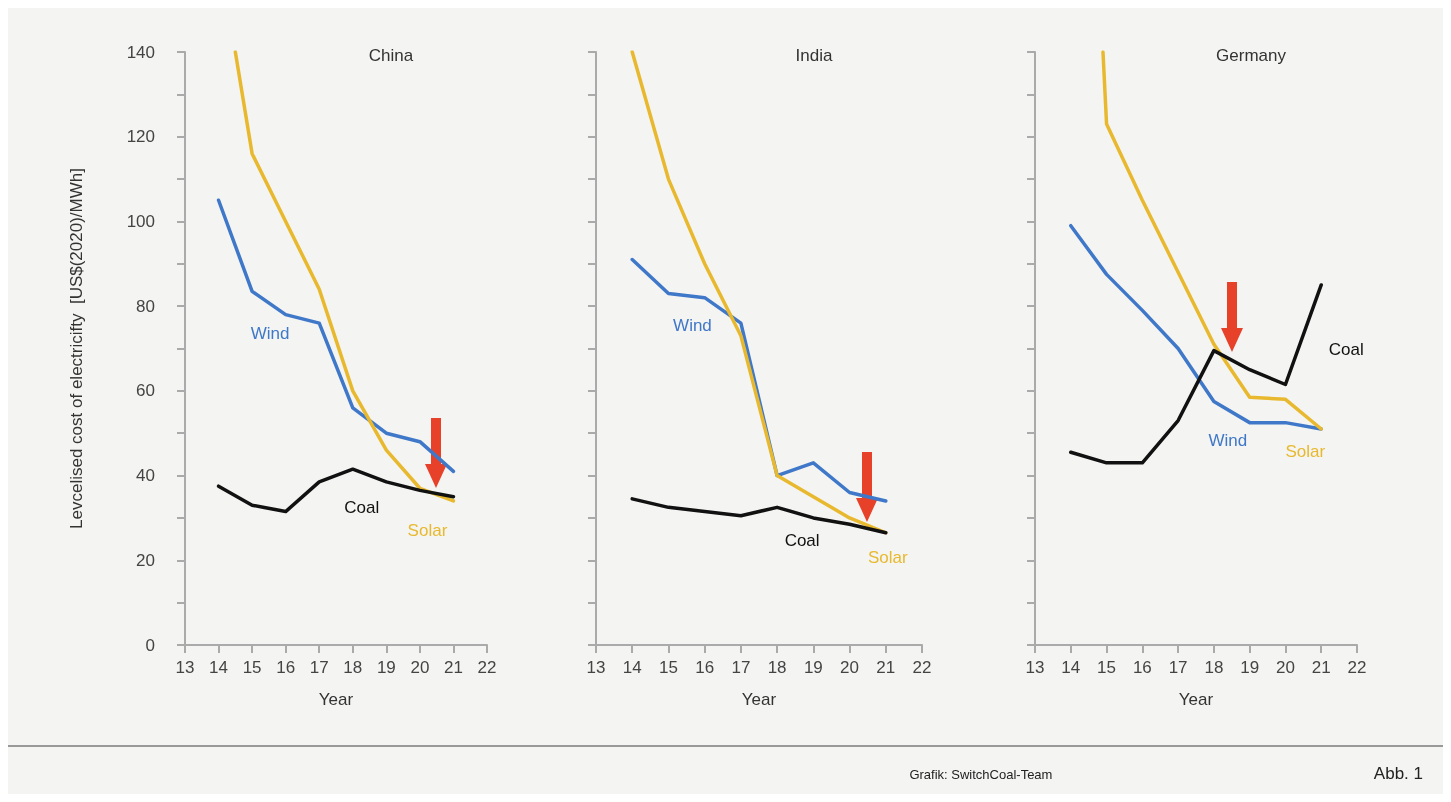 The width and height of the screenshot is (1451, 802). Describe the element at coordinates (391, 55) in the screenshot. I see `chart-title: China` at that location.